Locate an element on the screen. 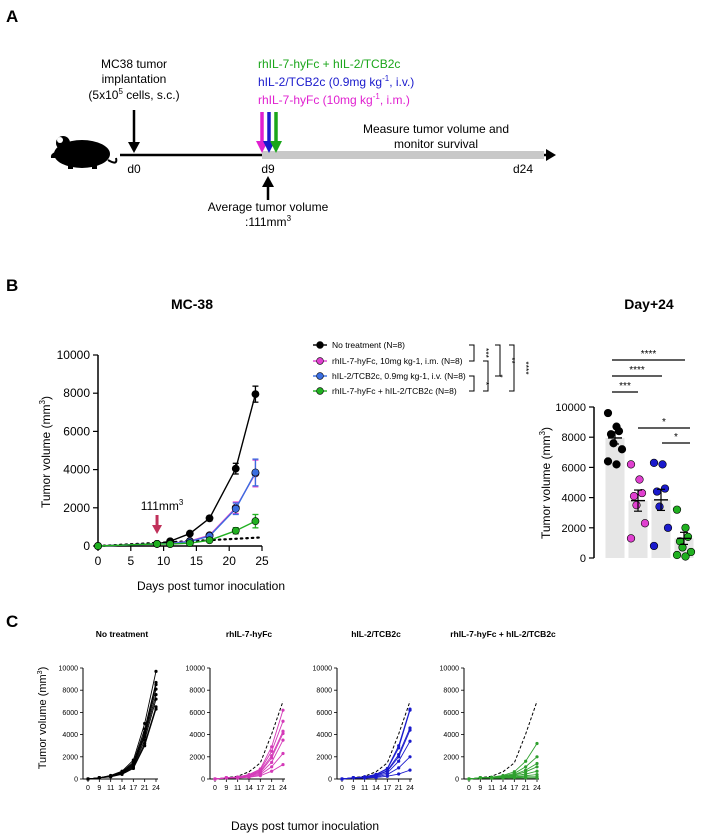  legend-label-3: rhIL-7-hyFc + hIL-2/TCB2c (N=8) is located at coordinates (394, 391).